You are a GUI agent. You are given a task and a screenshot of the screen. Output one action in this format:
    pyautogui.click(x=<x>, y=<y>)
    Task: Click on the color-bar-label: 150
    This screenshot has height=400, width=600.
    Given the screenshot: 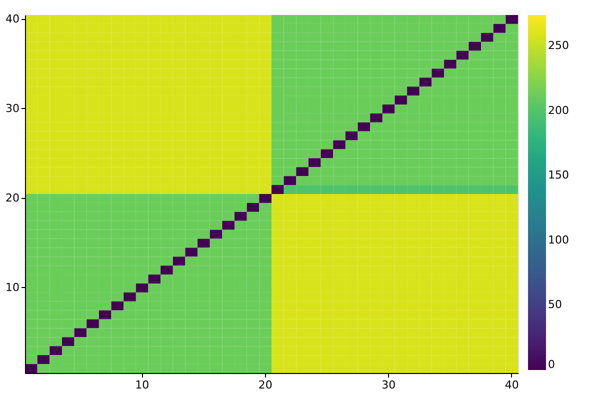 What is the action you would take?
    pyautogui.click(x=558, y=175)
    